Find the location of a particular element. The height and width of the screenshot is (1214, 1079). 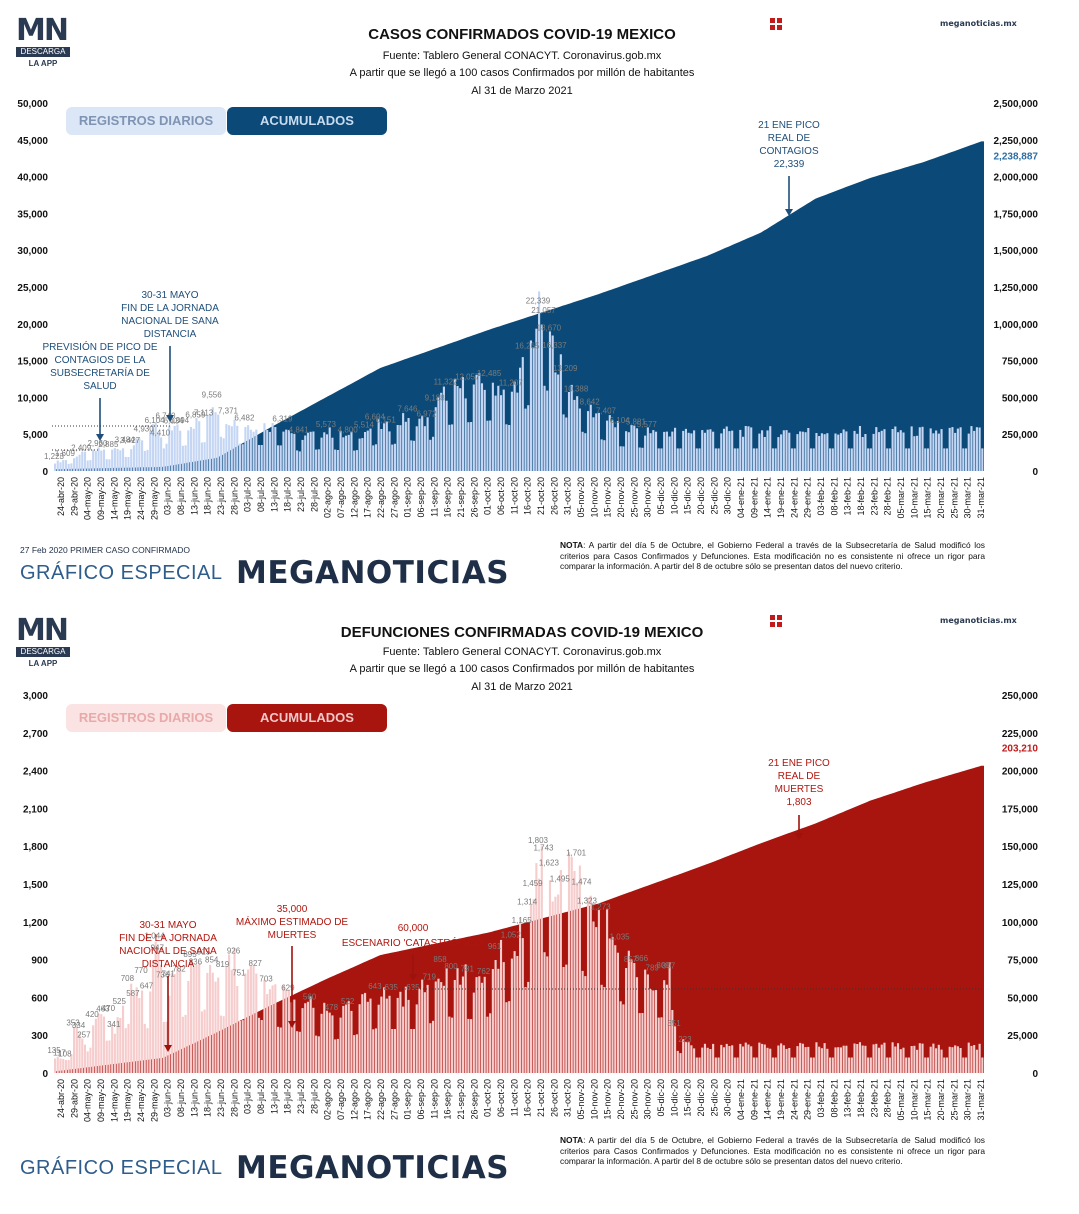

bar-value-label: 420 is located at coordinates (92, 1014).